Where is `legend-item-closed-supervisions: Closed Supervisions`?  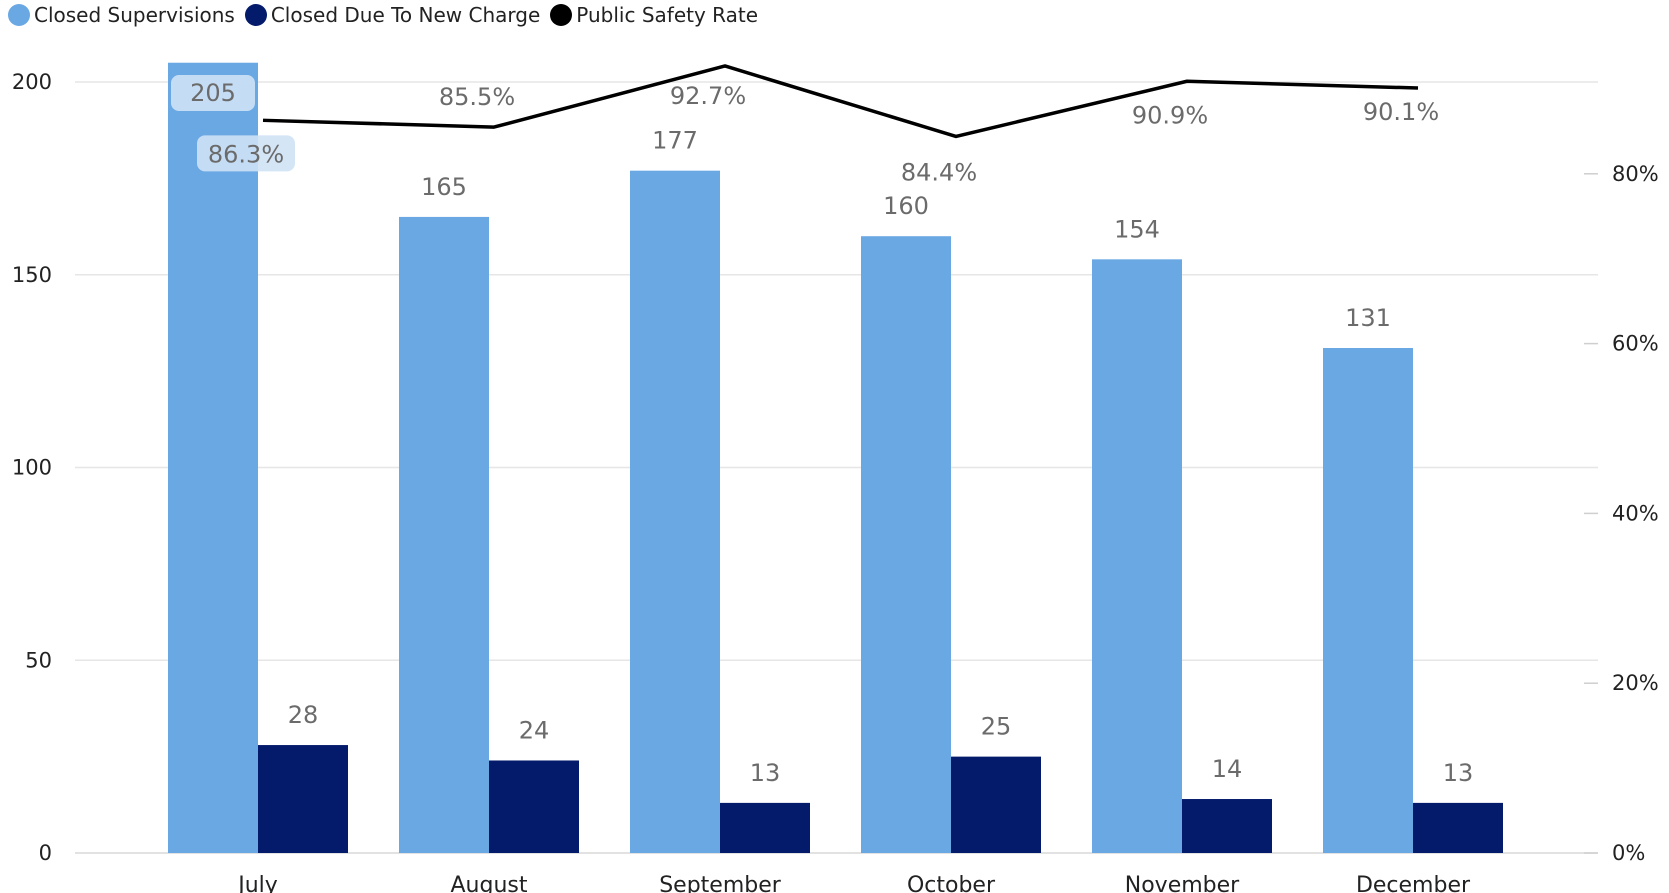
legend-item-closed-supervisions: Closed Supervisions is located at coordinates (121, 15).